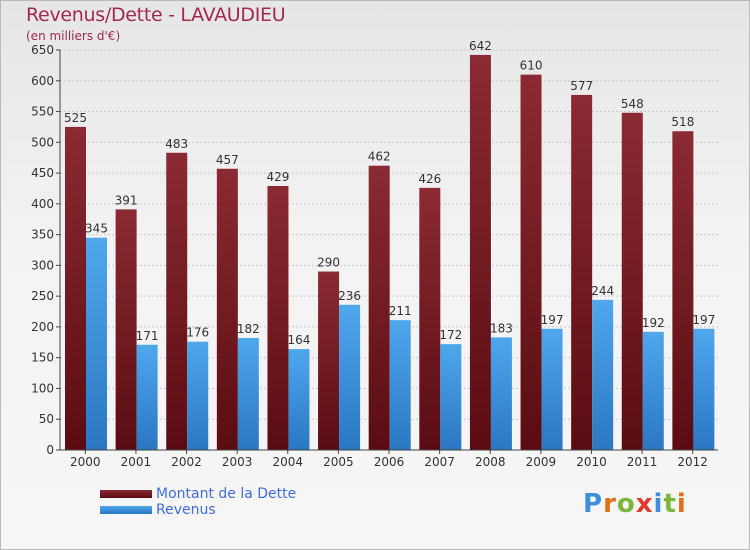  I want to click on logo-letter: x, so click(644, 504).